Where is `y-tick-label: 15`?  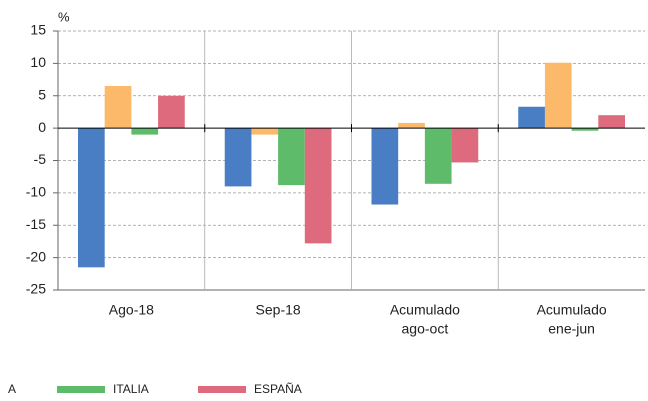
y-tick-label: 15 is located at coordinates (38, 30).